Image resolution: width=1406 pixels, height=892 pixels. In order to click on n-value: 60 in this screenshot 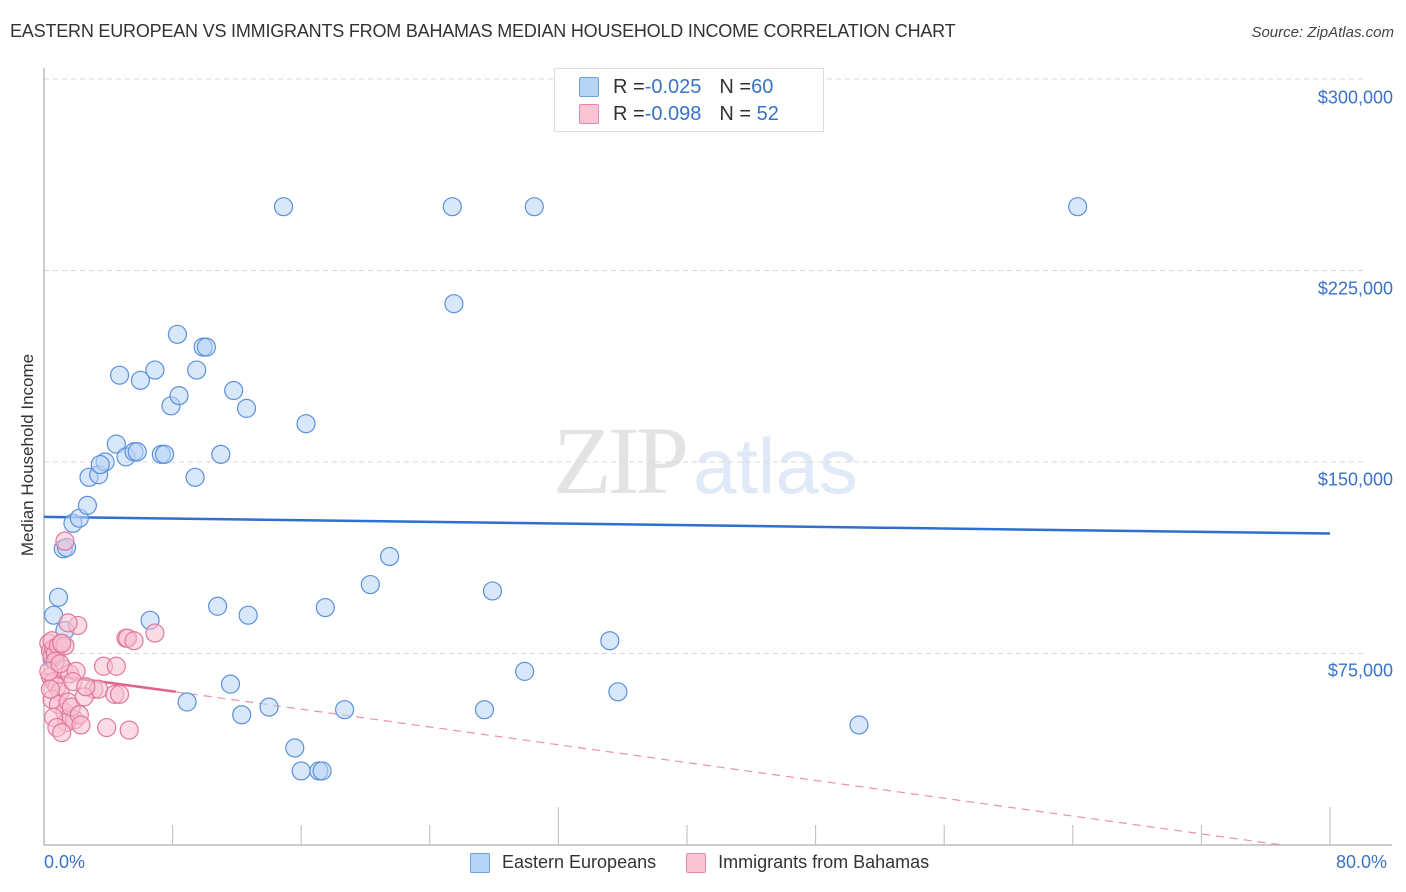, I will do `click(762, 86)`.